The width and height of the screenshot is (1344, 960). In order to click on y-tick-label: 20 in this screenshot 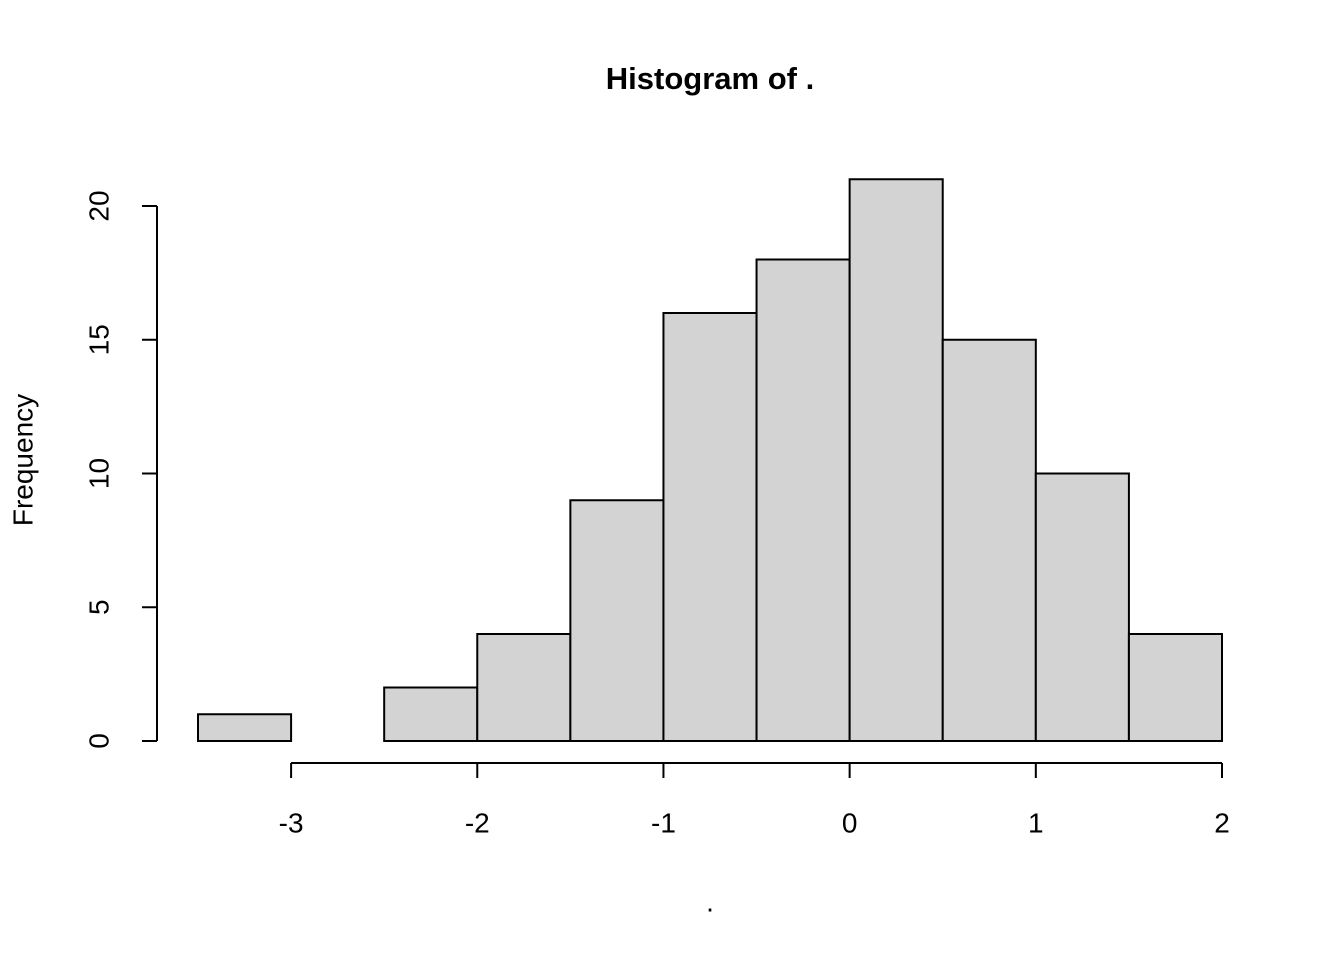, I will do `click(98, 205)`.